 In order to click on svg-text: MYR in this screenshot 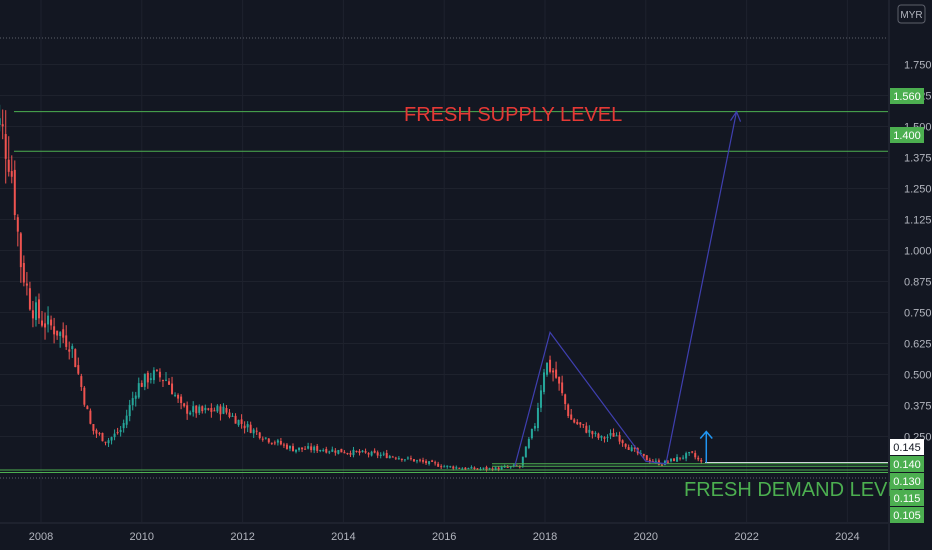, I will do `click(911, 15)`.